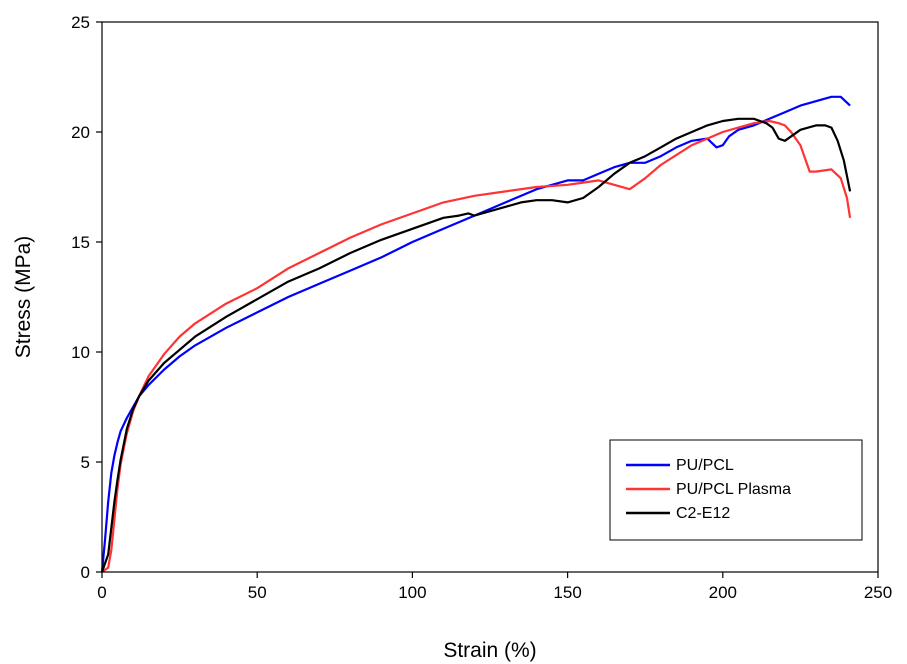 The height and width of the screenshot is (664, 907). Describe the element at coordinates (80, 132) in the screenshot. I see `y-tick-label: 20` at that location.